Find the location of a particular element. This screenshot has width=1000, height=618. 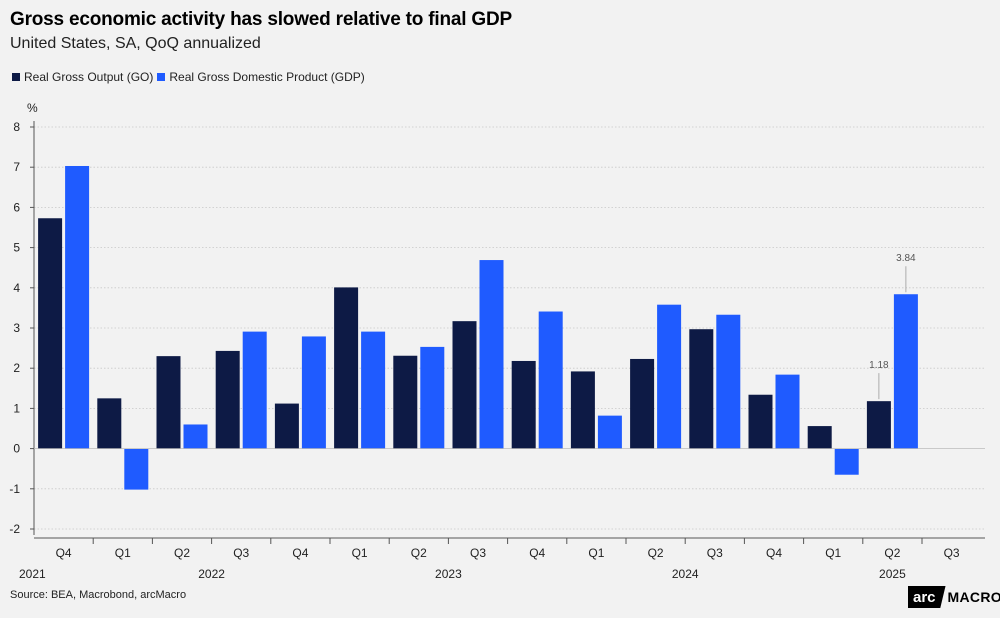

legend-swatch-go is located at coordinates (16, 77).